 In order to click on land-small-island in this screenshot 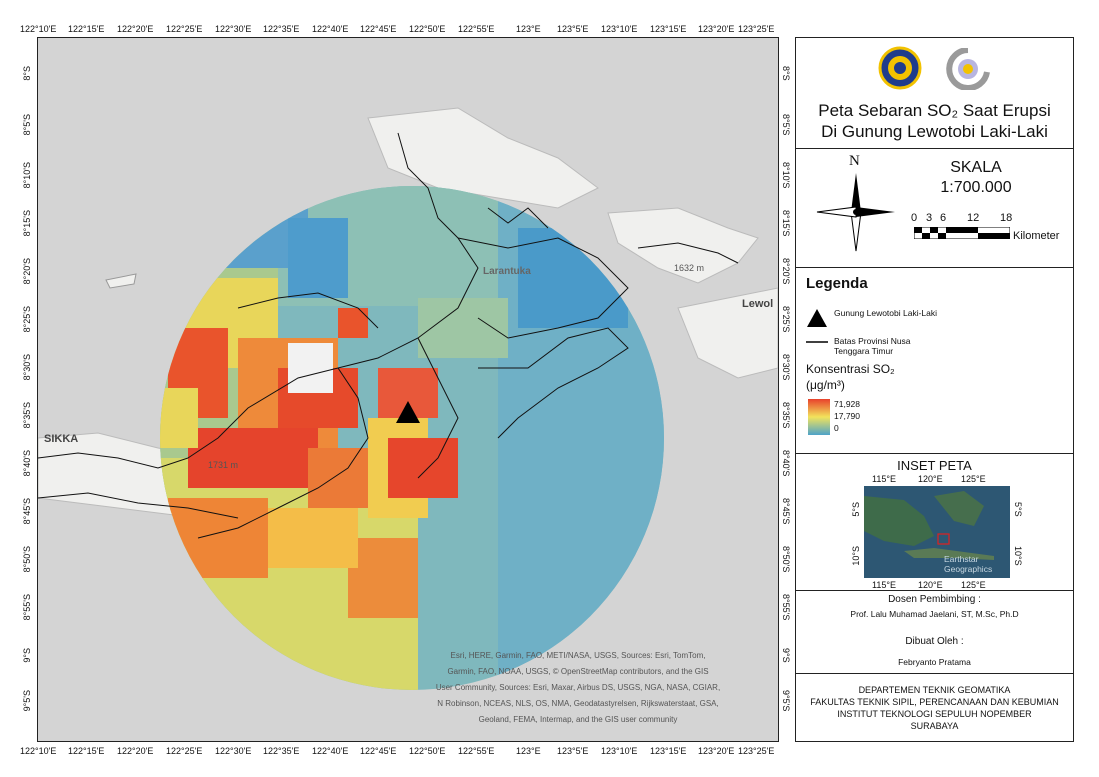, I will do `click(121, 281)`.